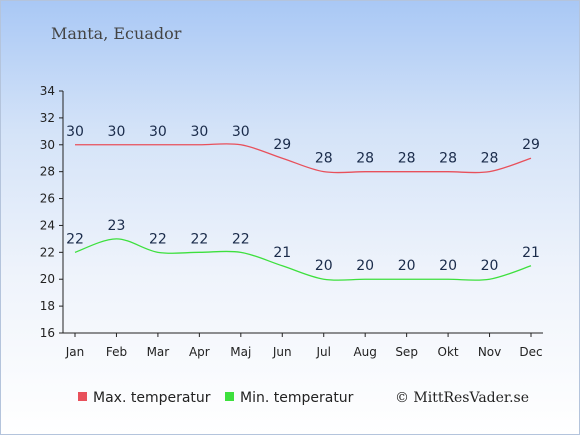  I want to click on x-tick-label: Jan, so click(75, 352).